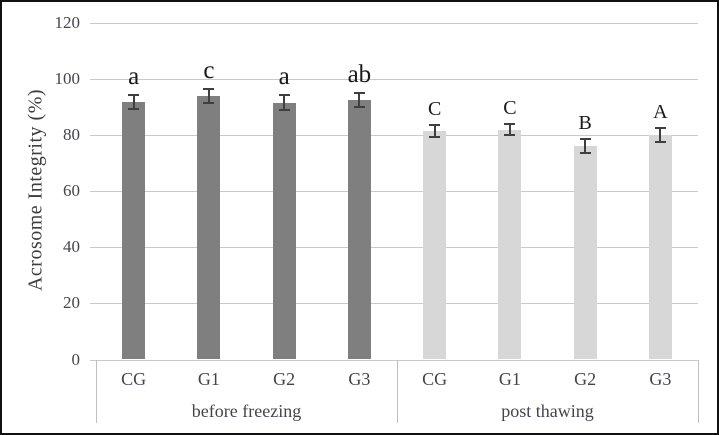  I want to click on y-axis-tick-label: 40, so click(71, 247).